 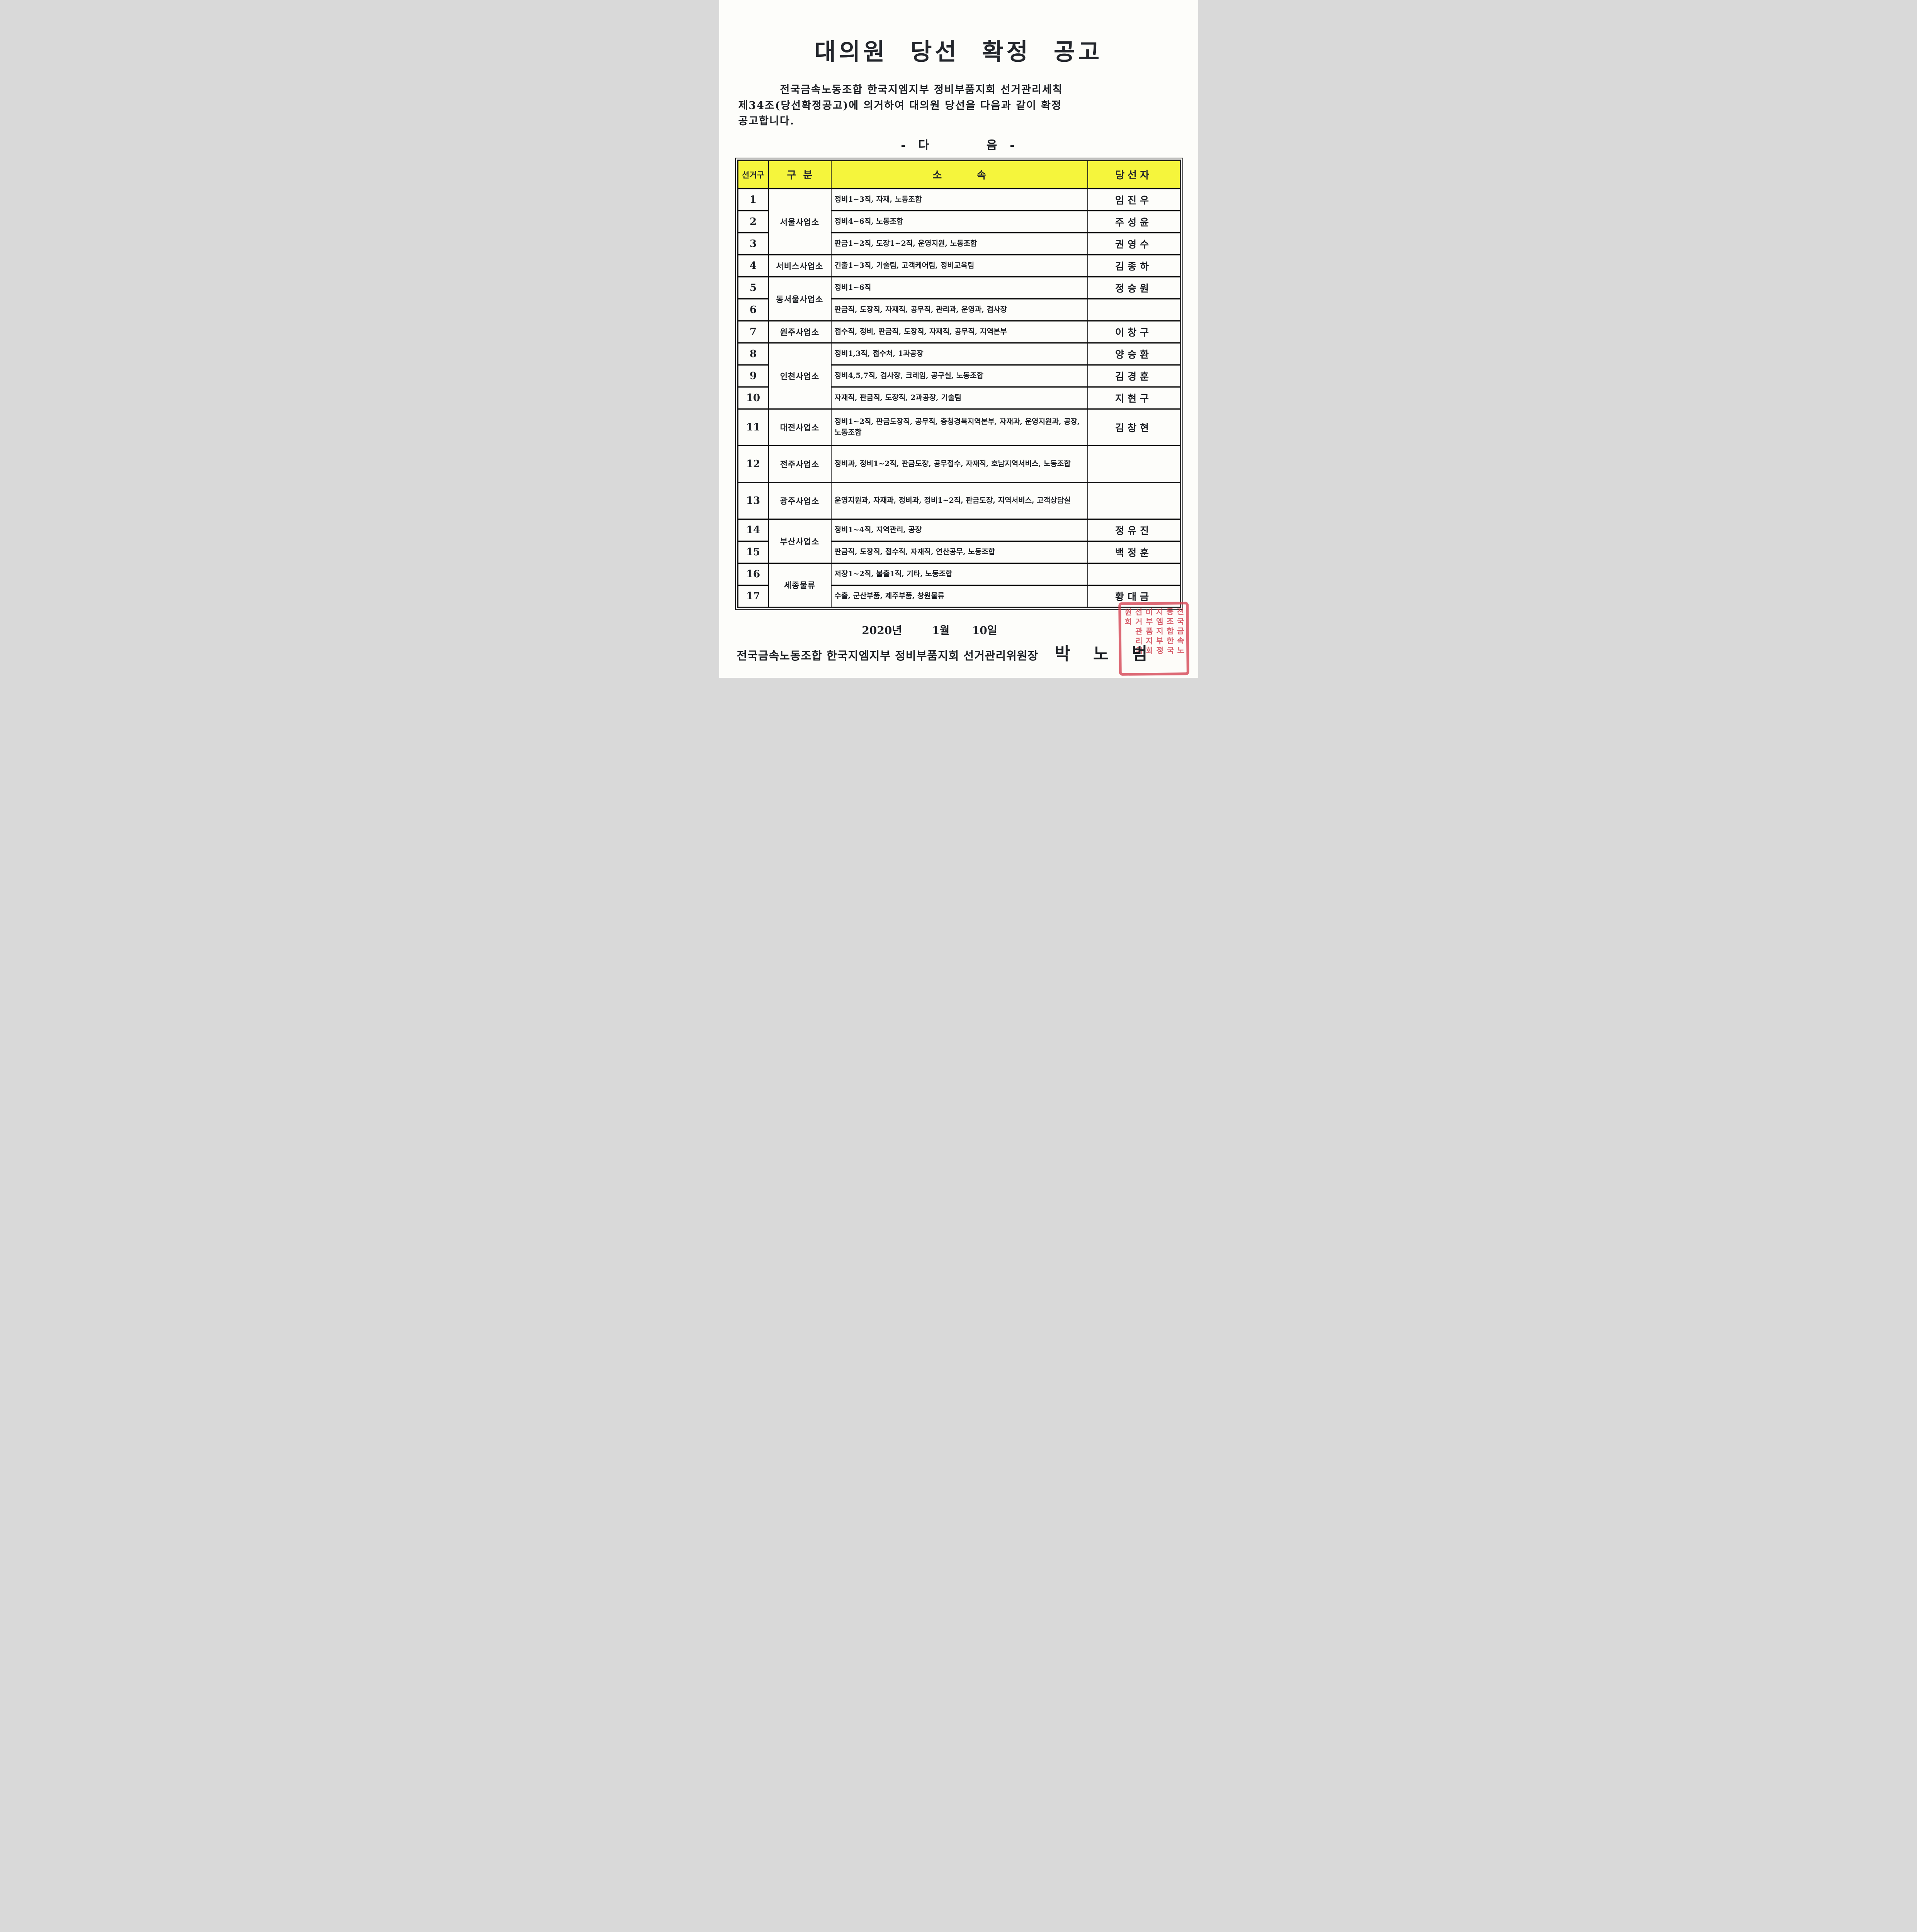 What do you see at coordinates (1134, 596) in the screenshot?
I see `winner-cell: 황대금` at bounding box center [1134, 596].